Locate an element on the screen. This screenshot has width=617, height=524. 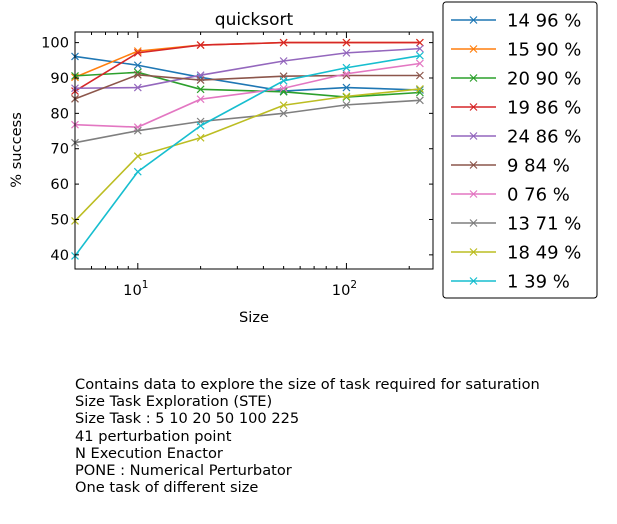
legend-item: 1 39 % is located at coordinates (510, 282).